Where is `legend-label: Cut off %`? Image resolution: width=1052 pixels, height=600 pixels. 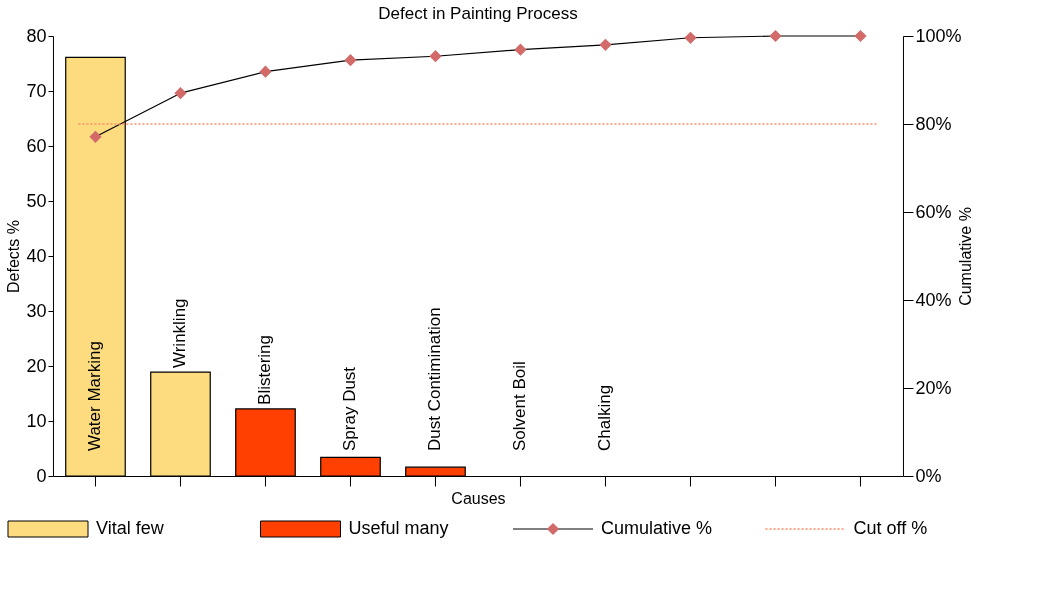 legend-label: Cut off % is located at coordinates (890, 528).